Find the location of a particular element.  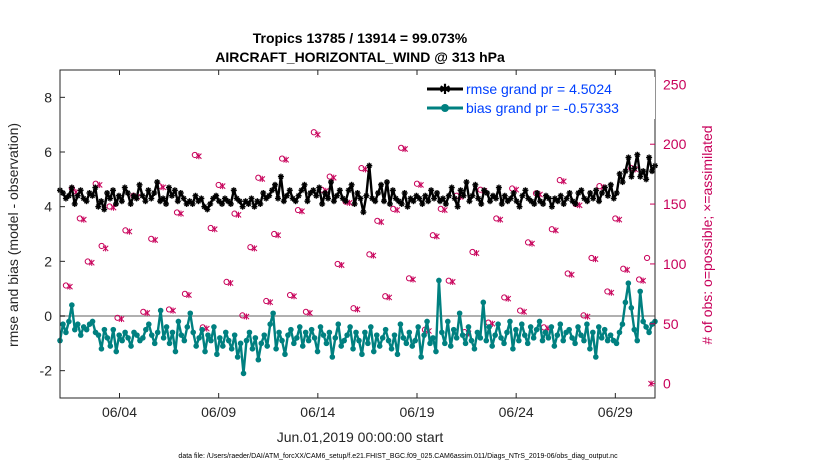

left-y-tick-label: 2 is located at coordinates (48, 261).